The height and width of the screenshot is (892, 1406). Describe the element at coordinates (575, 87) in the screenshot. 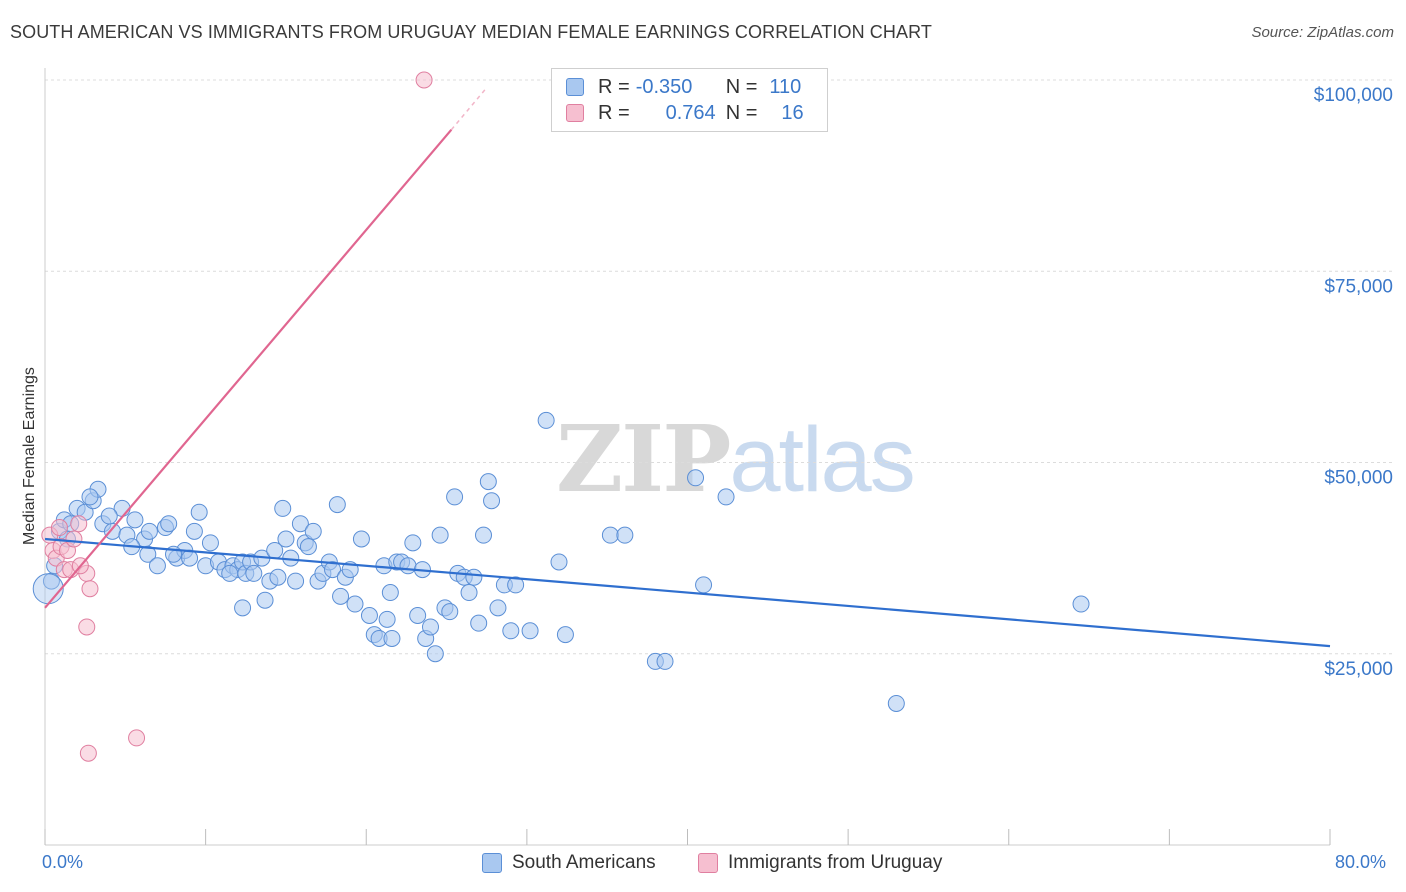

I see `legend-swatch-blue` at that location.